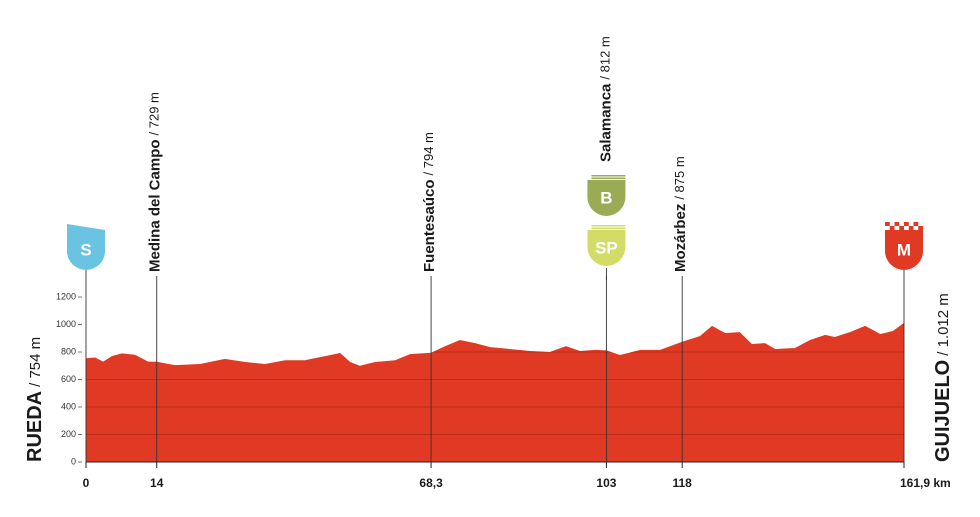 The image size is (980, 517). What do you see at coordinates (68, 379) in the screenshot?
I see `y-tick-label: 600` at bounding box center [68, 379].